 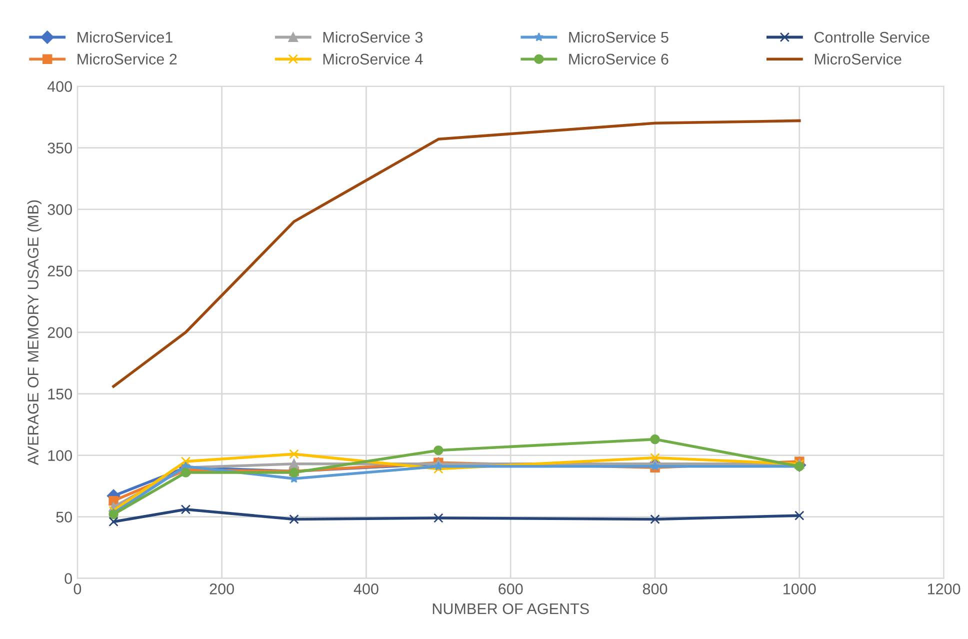 I want to click on x-axis-title: NUMBER OF AGENTS, so click(x=510, y=608).